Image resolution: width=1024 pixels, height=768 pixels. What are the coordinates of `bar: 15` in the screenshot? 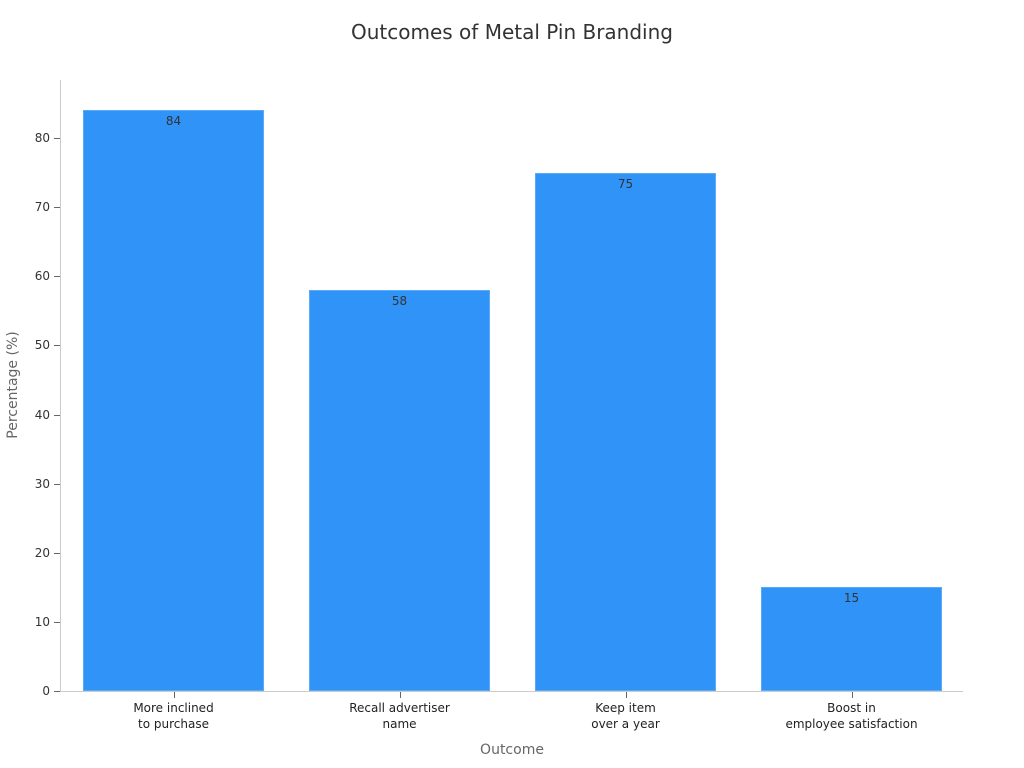 It's located at (851, 639).